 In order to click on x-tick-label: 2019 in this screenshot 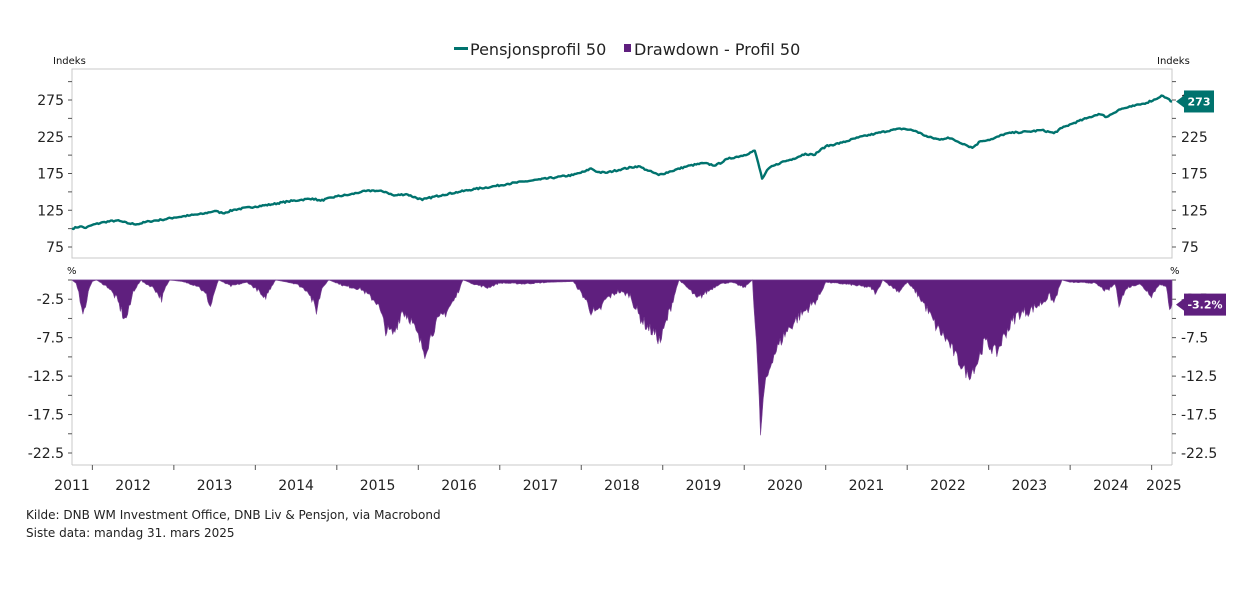, I will do `click(704, 486)`.